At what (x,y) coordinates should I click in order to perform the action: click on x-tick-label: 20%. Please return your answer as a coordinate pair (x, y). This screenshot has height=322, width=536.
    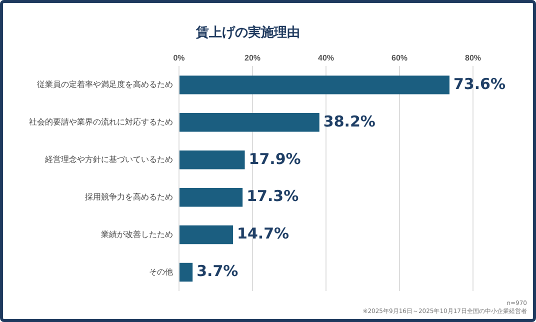
    Looking at the image, I should click on (252, 58).